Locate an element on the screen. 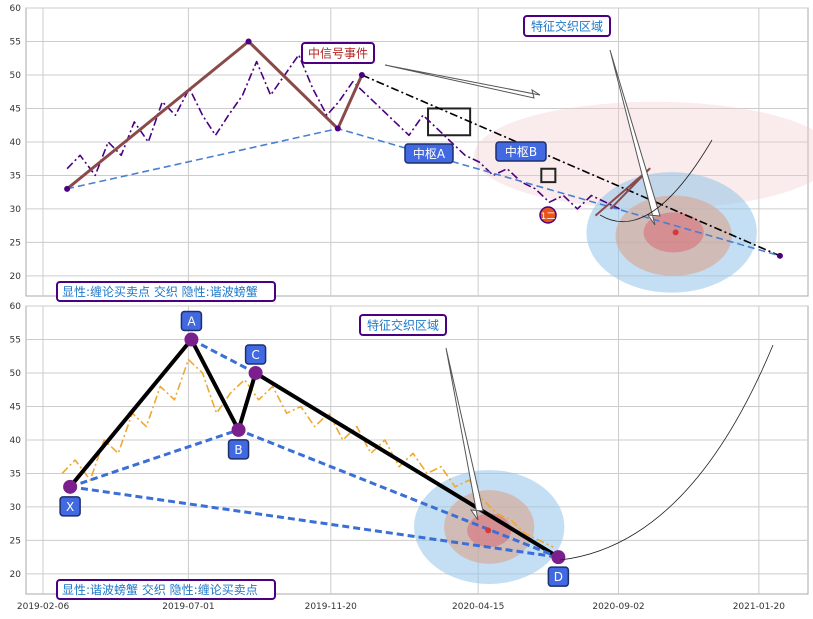  series-chanlun-strokes is located at coordinates (215, 115).